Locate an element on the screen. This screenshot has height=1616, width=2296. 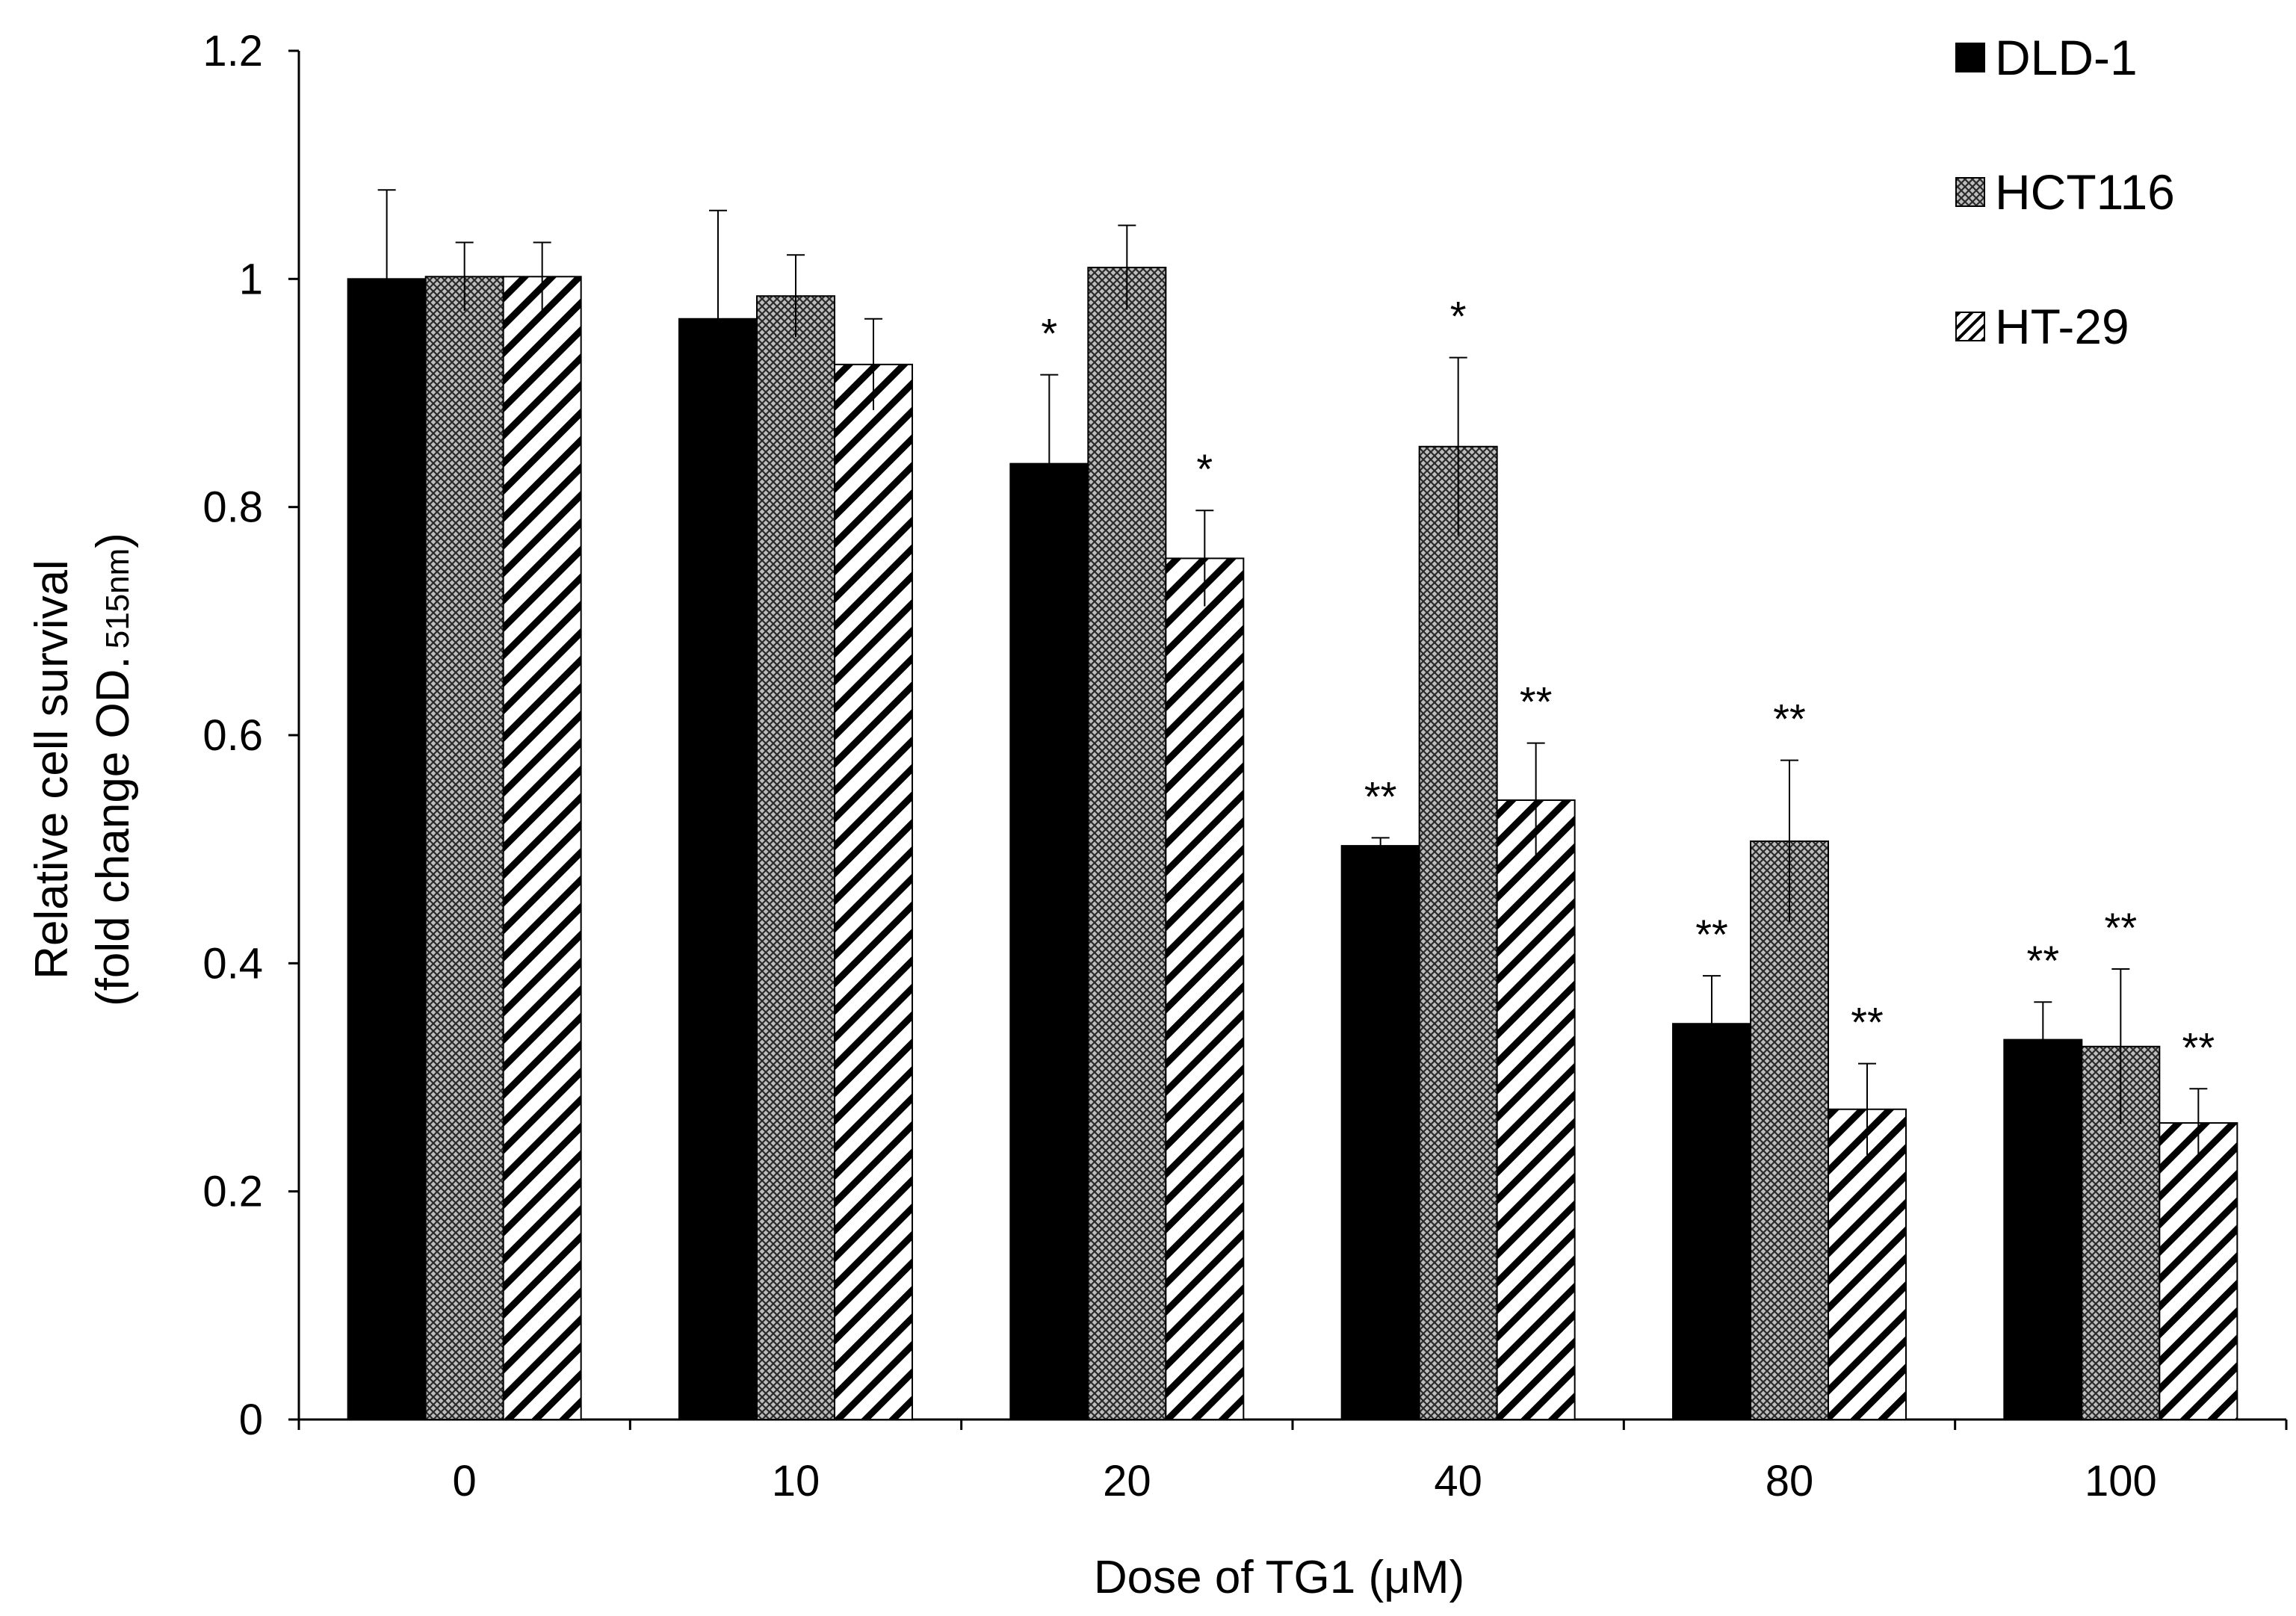
y-axis-title-end: ) is located at coordinates (113, 540).